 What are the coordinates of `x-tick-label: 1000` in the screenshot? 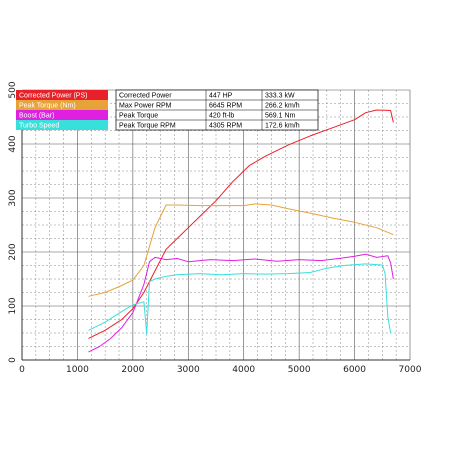 It's located at (77, 370).